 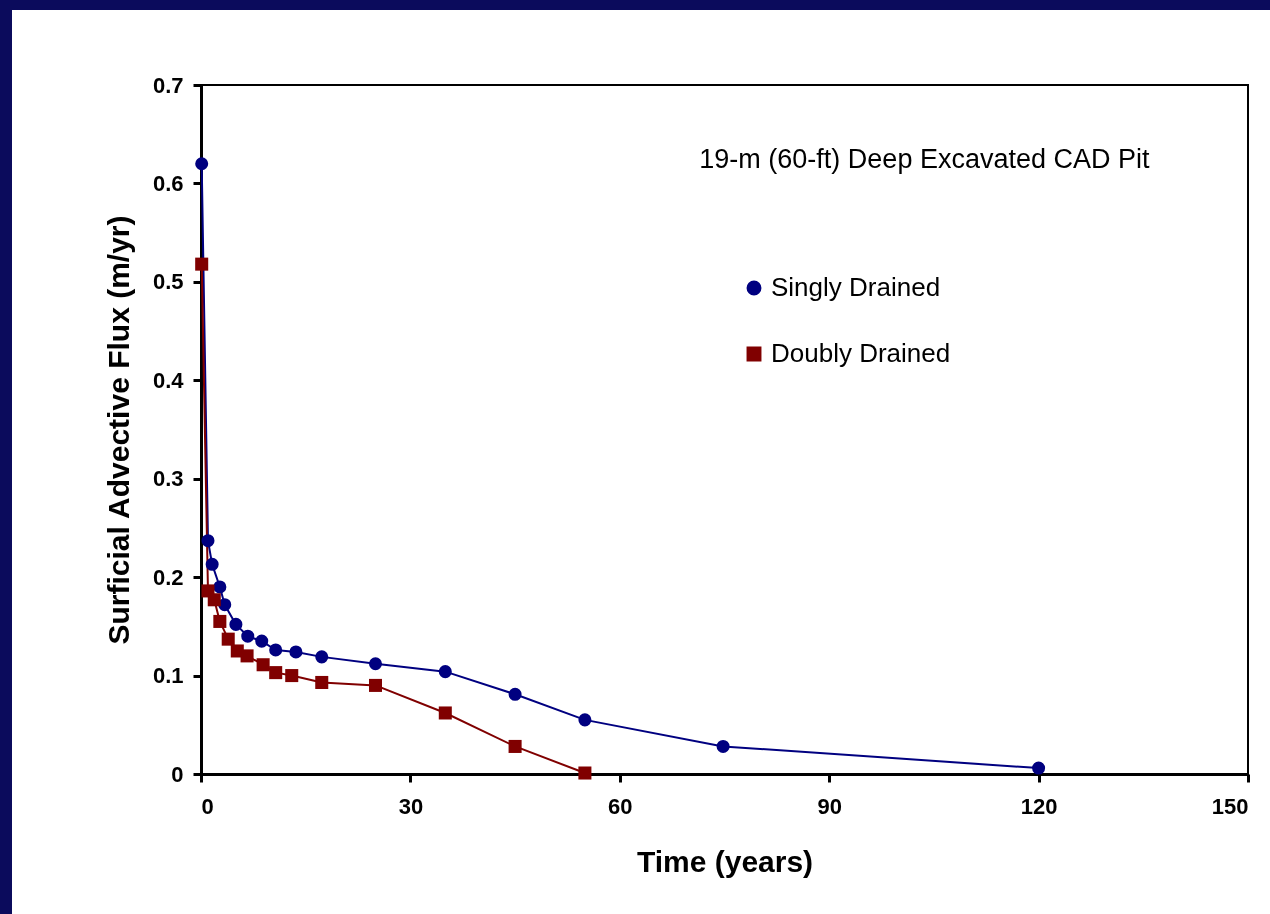 What do you see at coordinates (1039, 806) in the screenshot?
I see `x-tick-label: 120` at bounding box center [1039, 806].